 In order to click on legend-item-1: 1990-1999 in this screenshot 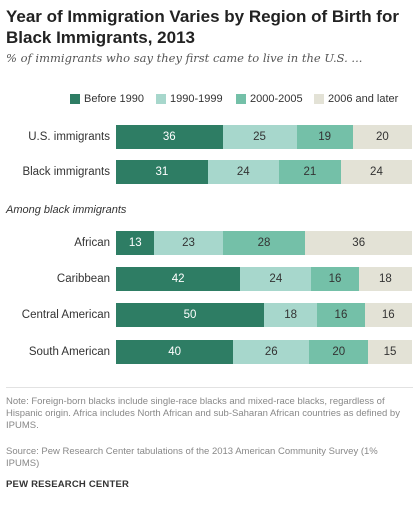, I will do `click(189, 99)`.